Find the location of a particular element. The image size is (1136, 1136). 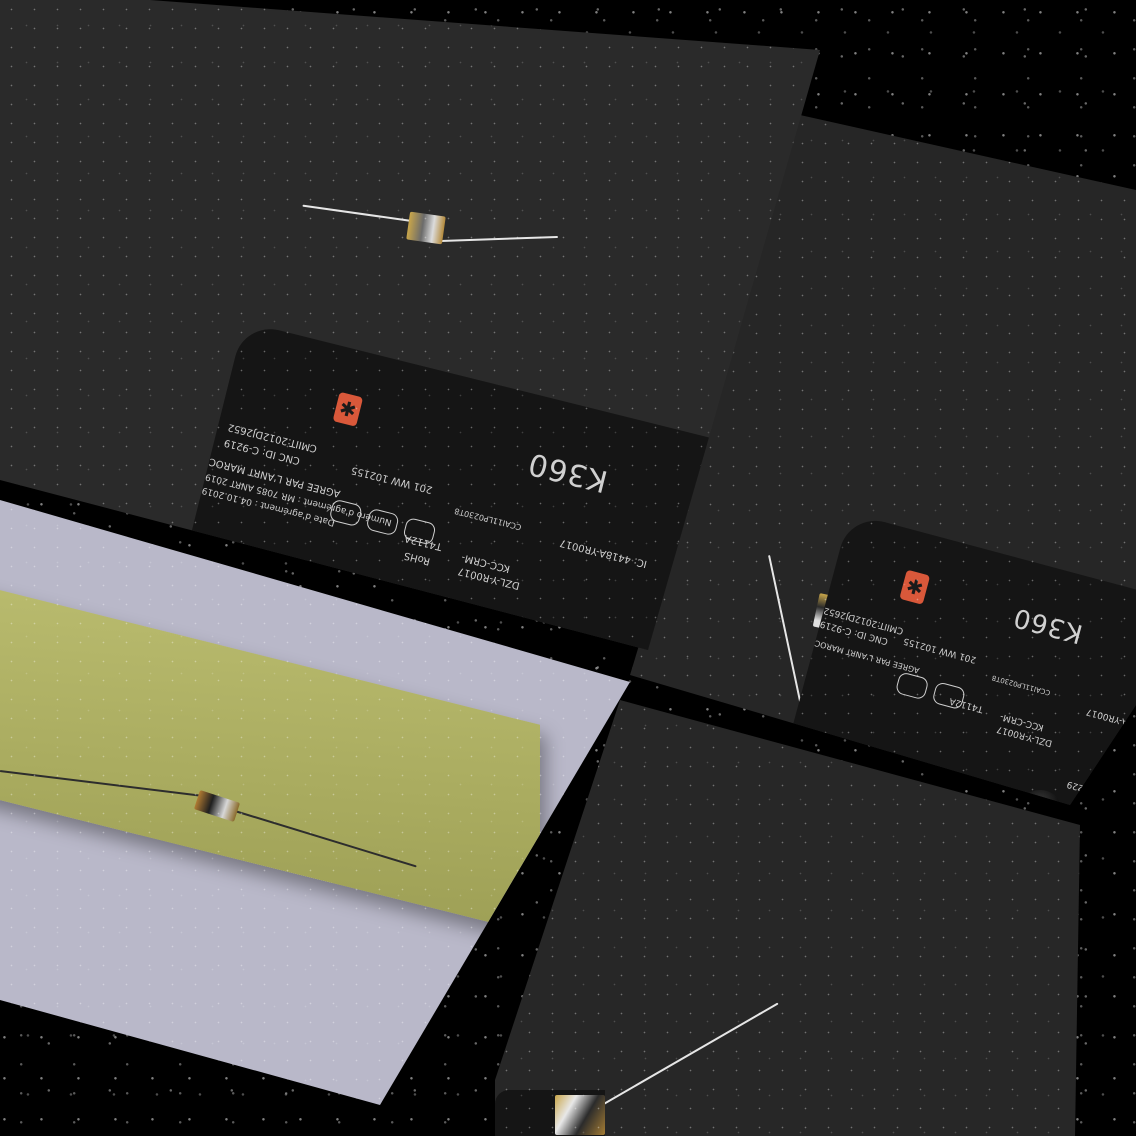

antenna-wire-up is located at coordinates (689, 1054).